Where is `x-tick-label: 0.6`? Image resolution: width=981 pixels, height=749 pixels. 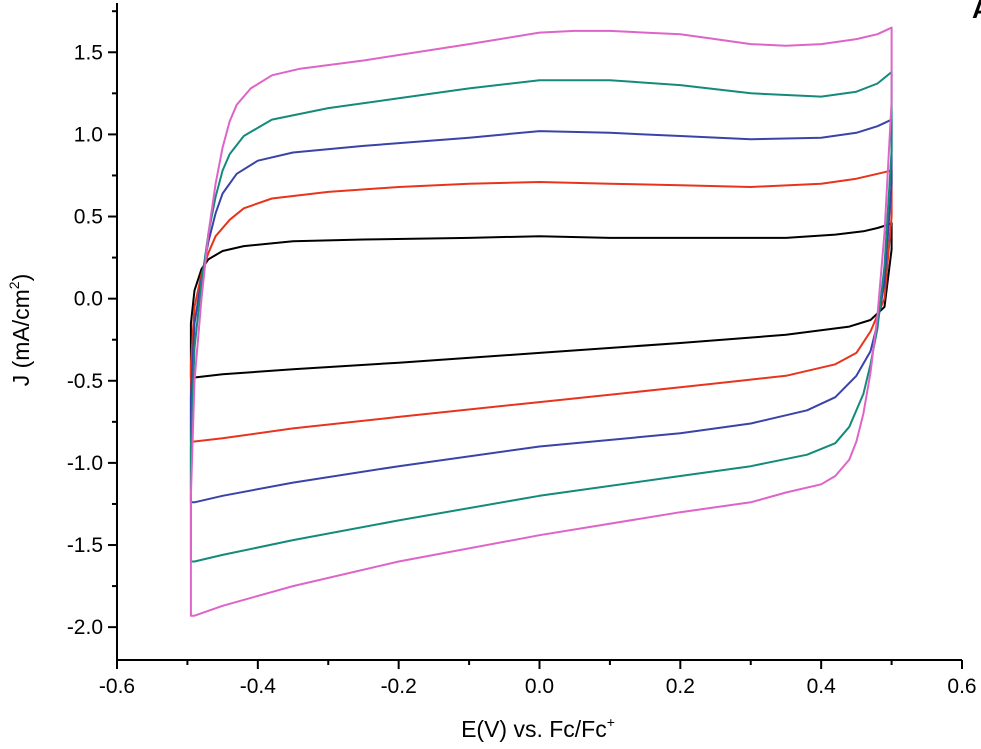 x-tick-label: 0.6 is located at coordinates (961, 686).